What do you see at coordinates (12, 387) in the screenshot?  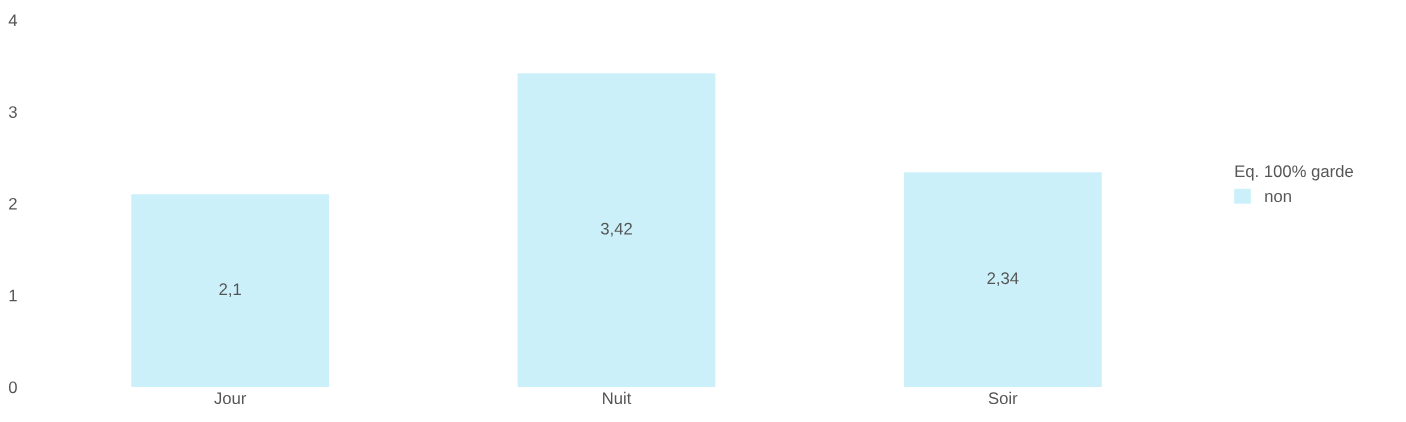 I see `y-tick-label: 0` at bounding box center [12, 387].